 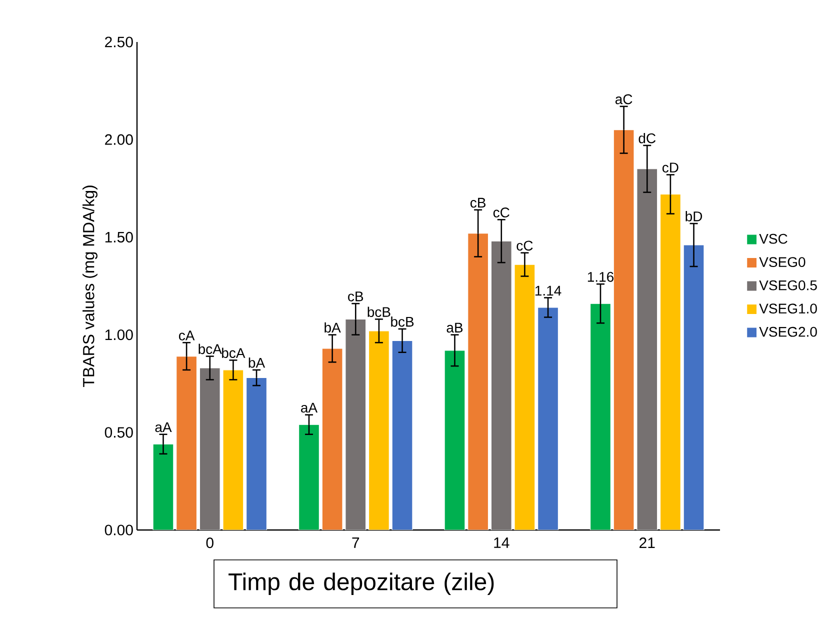 What do you see at coordinates (118, 530) in the screenshot?
I see `y-tick-label: 0.00` at bounding box center [118, 530].